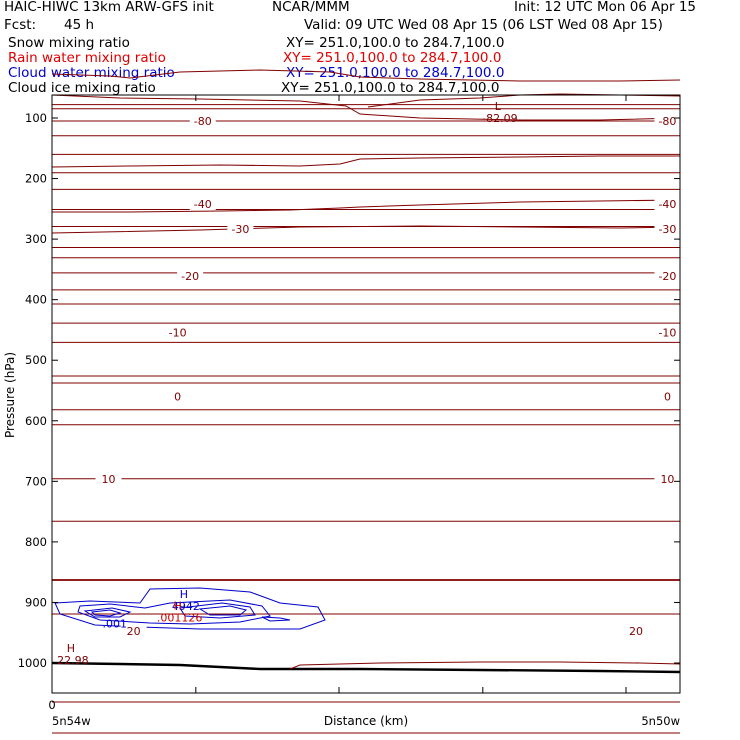 The height and width of the screenshot is (740, 740). Describe the element at coordinates (73, 660) in the screenshot. I see `extremum-value: 22.98` at that location.